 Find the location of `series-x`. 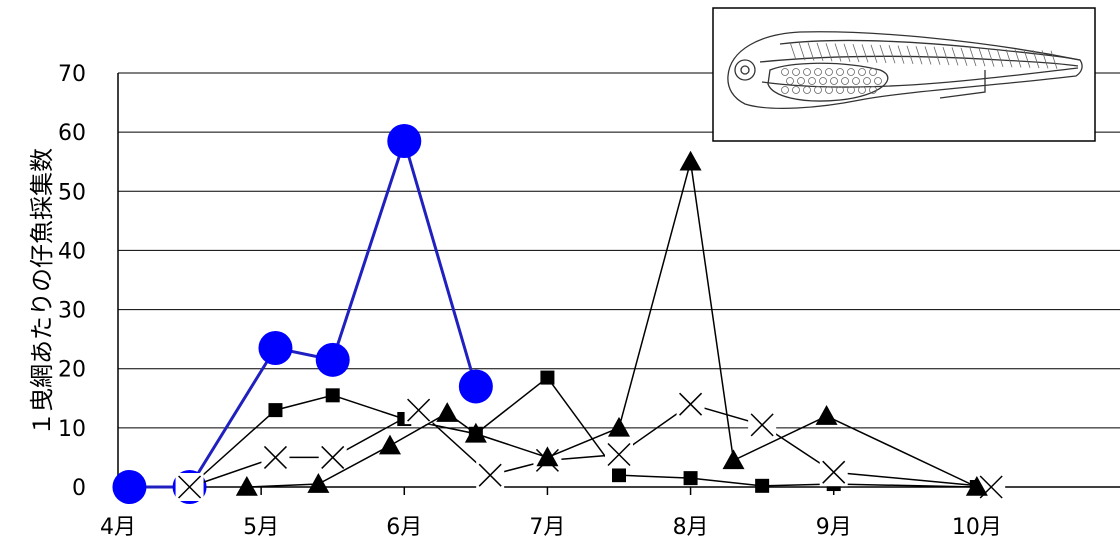

series-x is located at coordinates (590, 445).